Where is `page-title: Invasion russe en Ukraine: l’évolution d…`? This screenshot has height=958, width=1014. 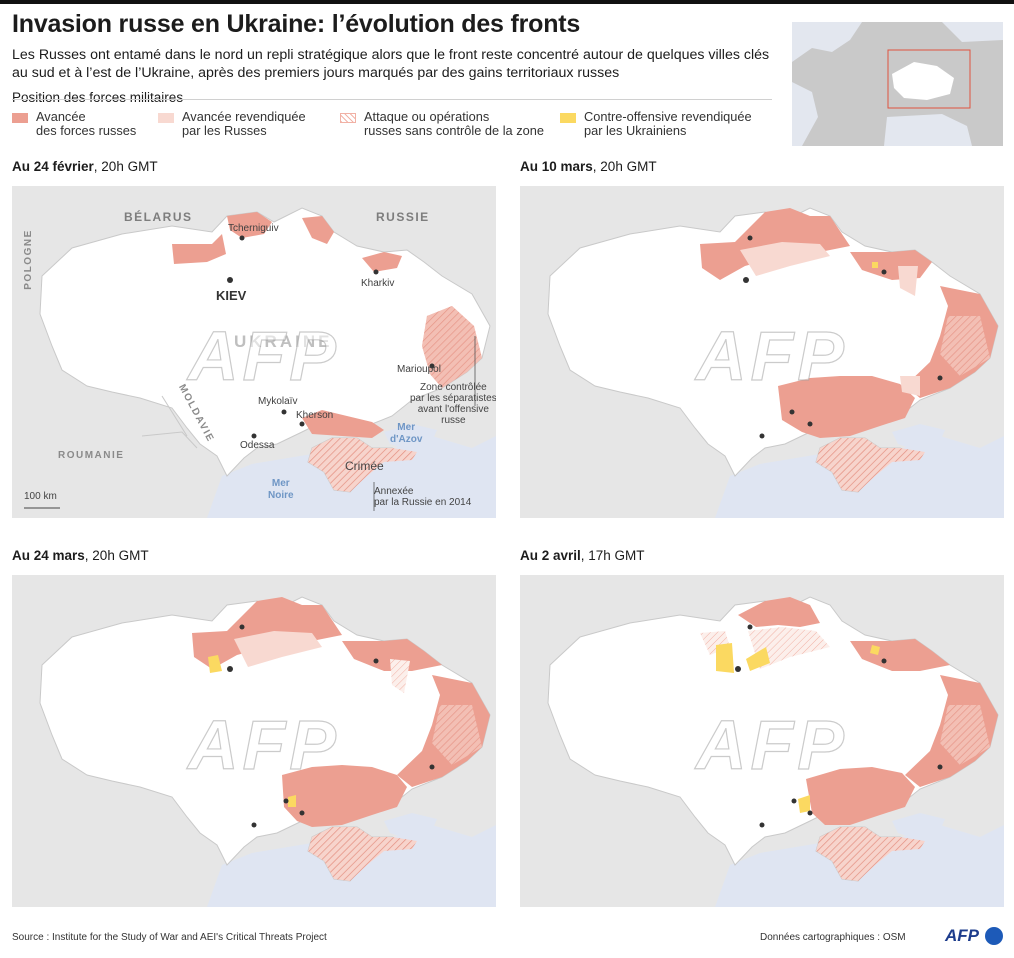 page-title: Invasion russe en Ukraine: l’évolution d… is located at coordinates (296, 24).